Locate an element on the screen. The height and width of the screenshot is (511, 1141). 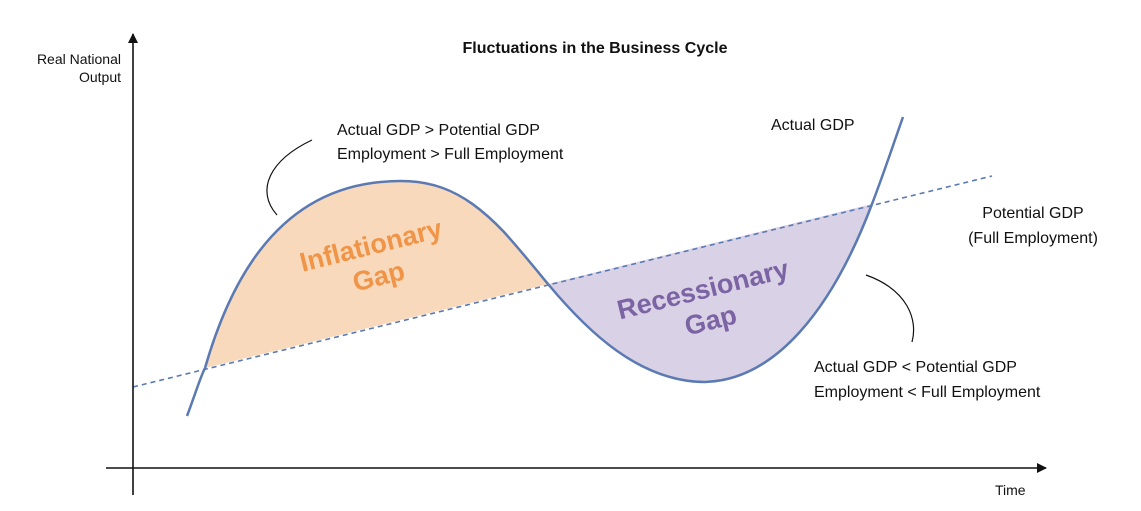
recessionary-gap-region is located at coordinates (710, 293).